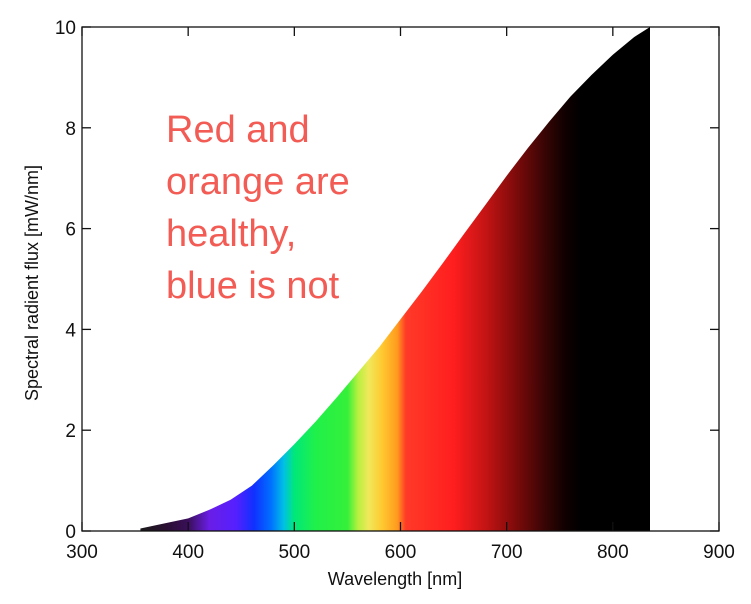 Image resolution: width=751 pixels, height=604 pixels. I want to click on annotation-line-0: Red and, so click(238, 130).